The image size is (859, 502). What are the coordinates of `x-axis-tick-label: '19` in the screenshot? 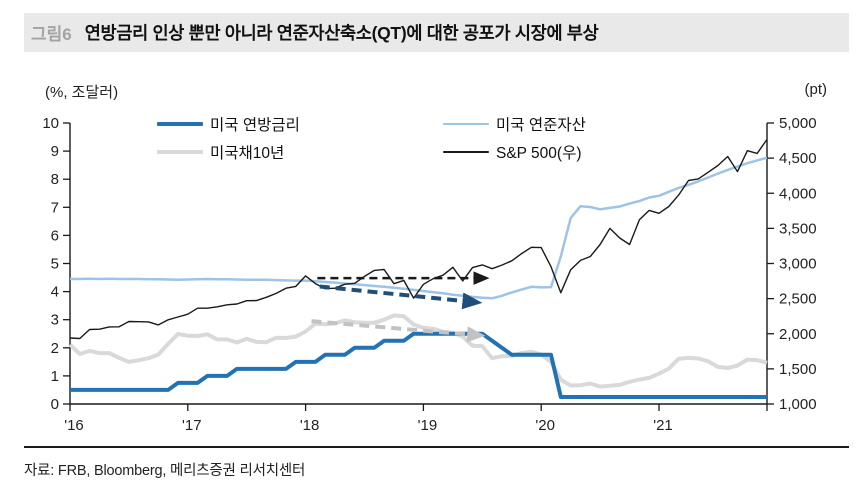 It's located at (428, 425).